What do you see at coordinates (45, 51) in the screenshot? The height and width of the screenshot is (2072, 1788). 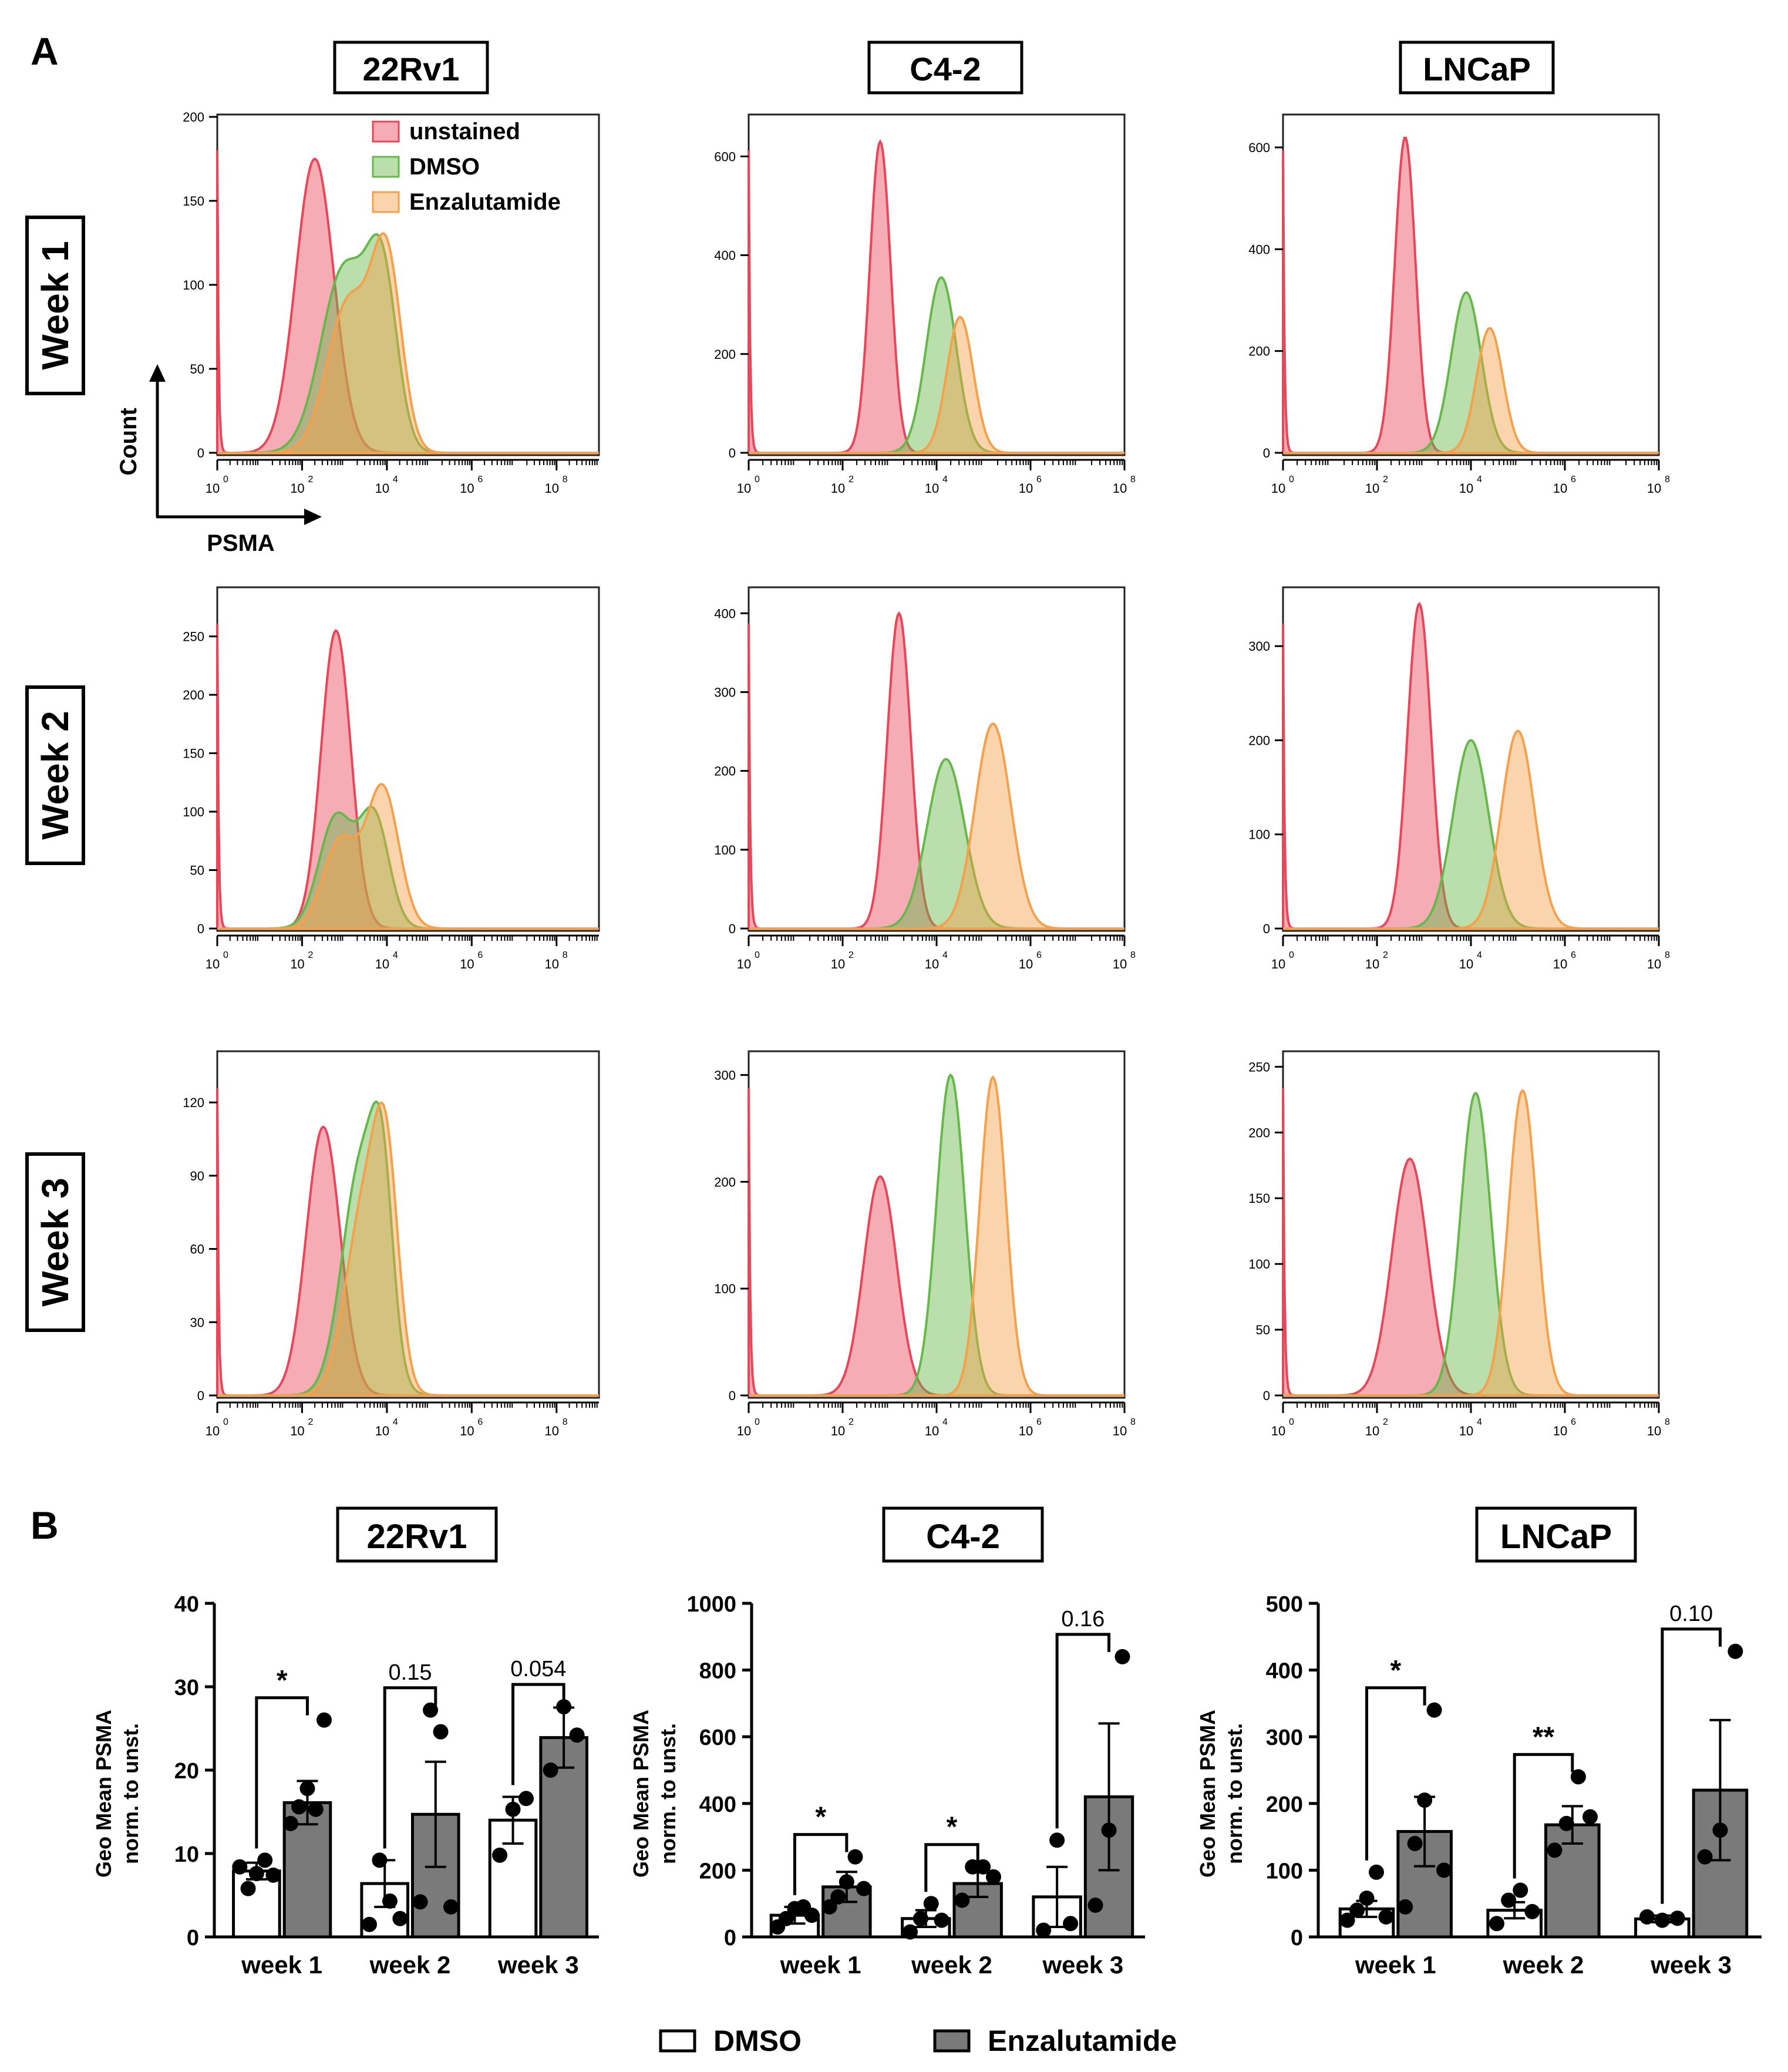 I see `panel-a-label: A` at bounding box center [45, 51].